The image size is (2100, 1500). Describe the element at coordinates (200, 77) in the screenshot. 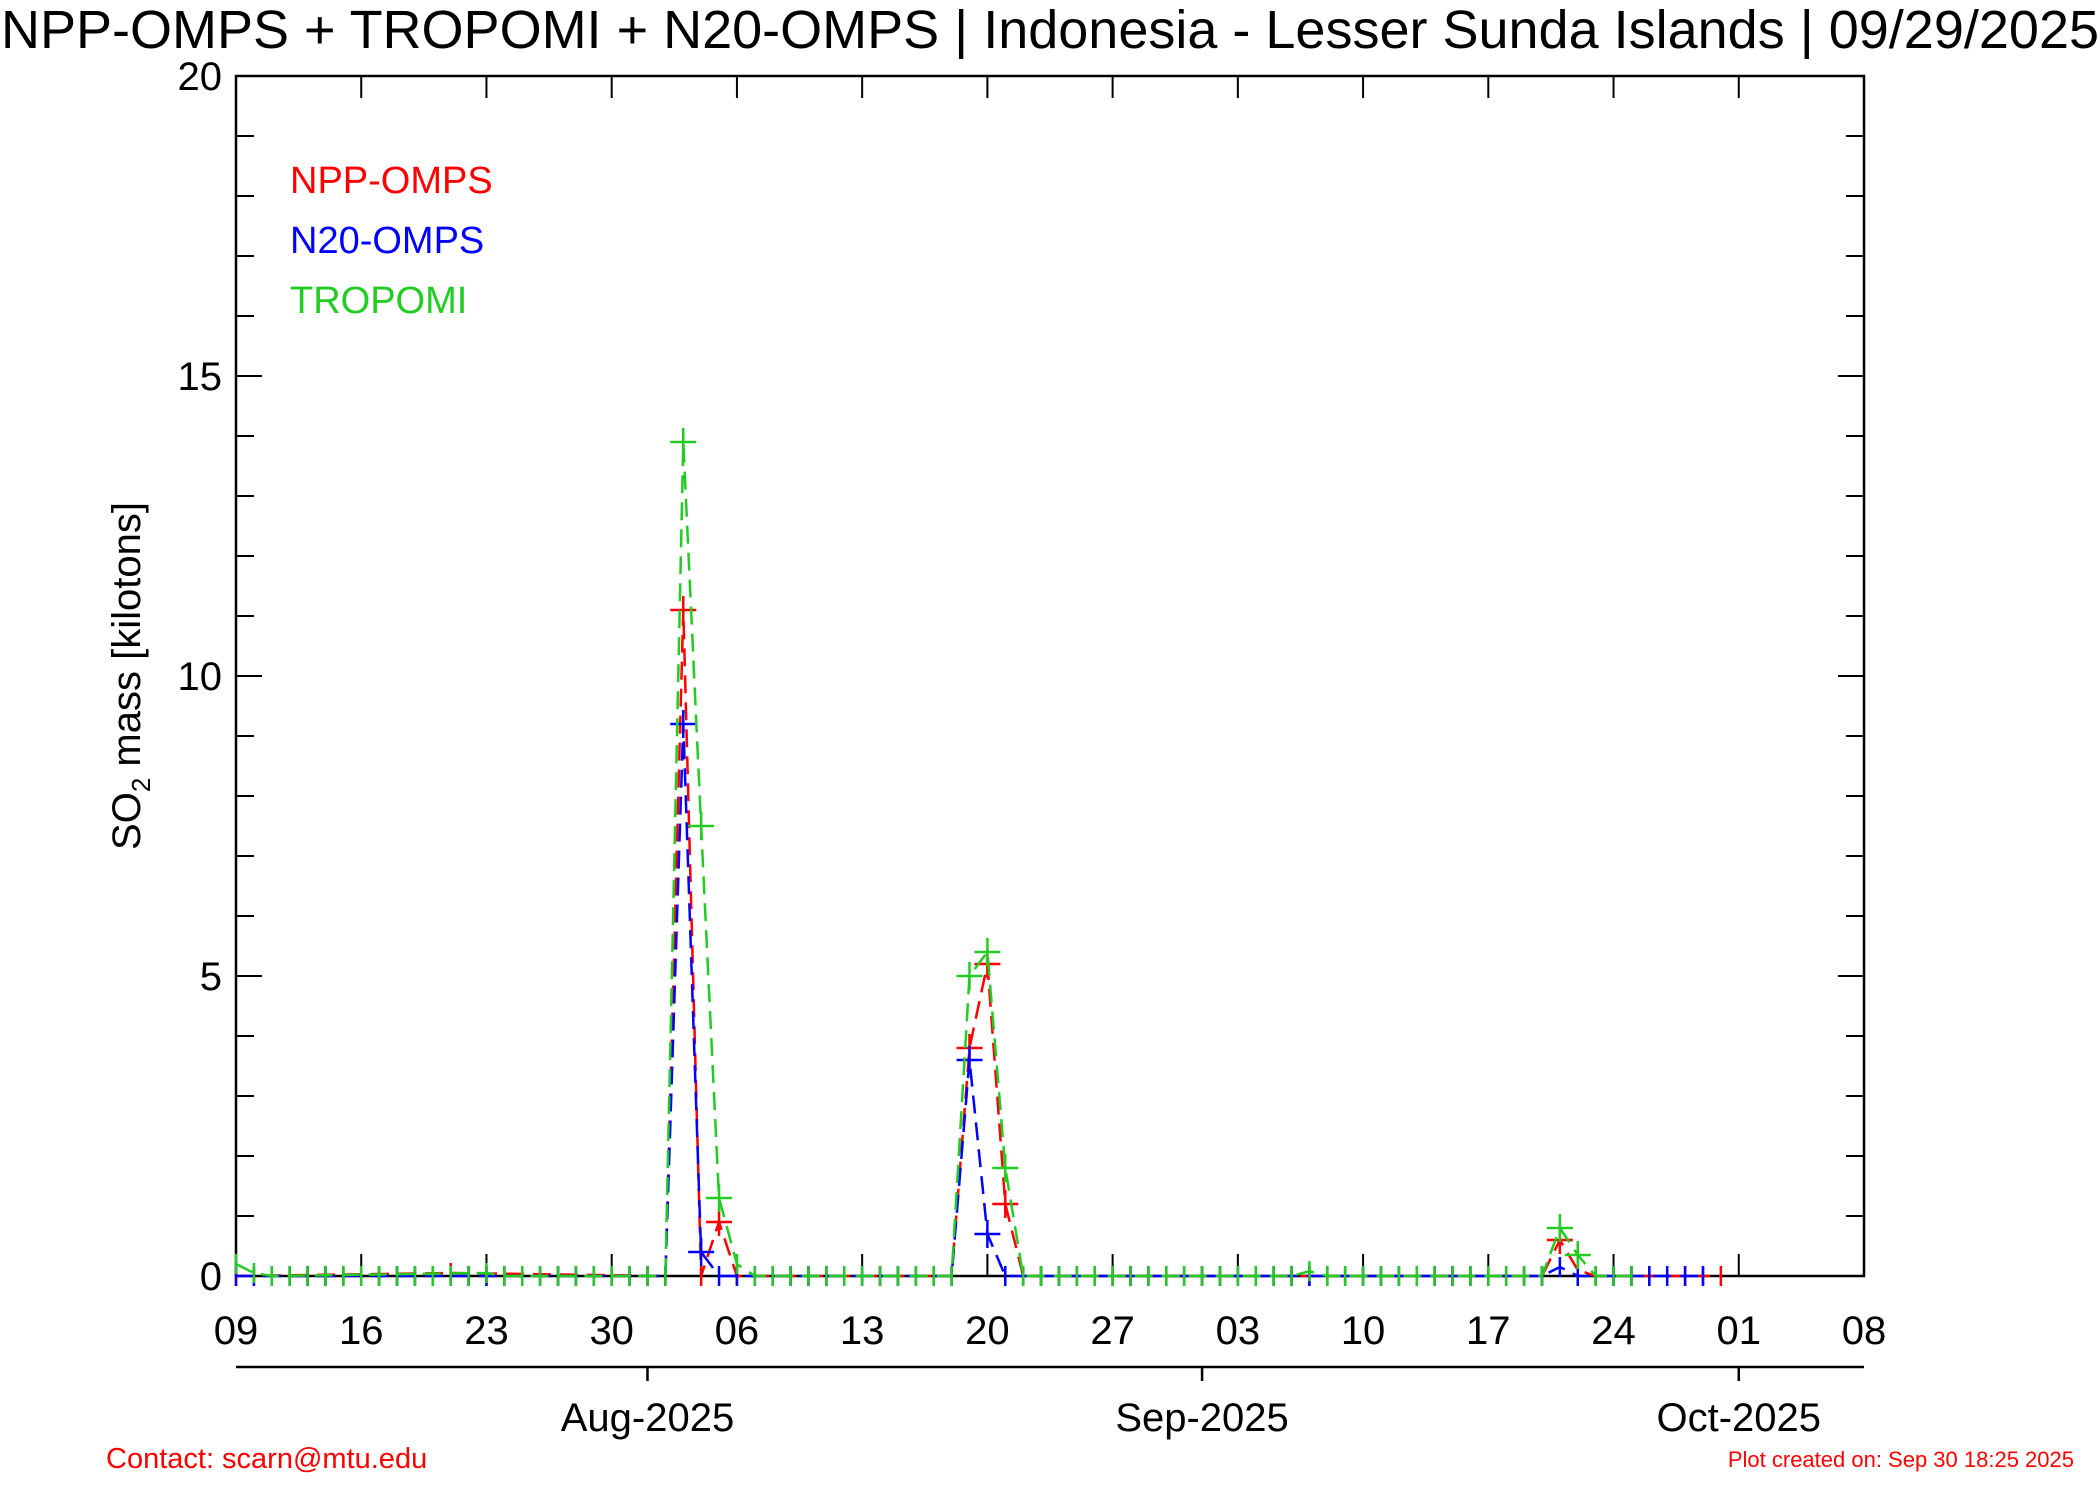

I see `y-tick-label: 20` at that location.